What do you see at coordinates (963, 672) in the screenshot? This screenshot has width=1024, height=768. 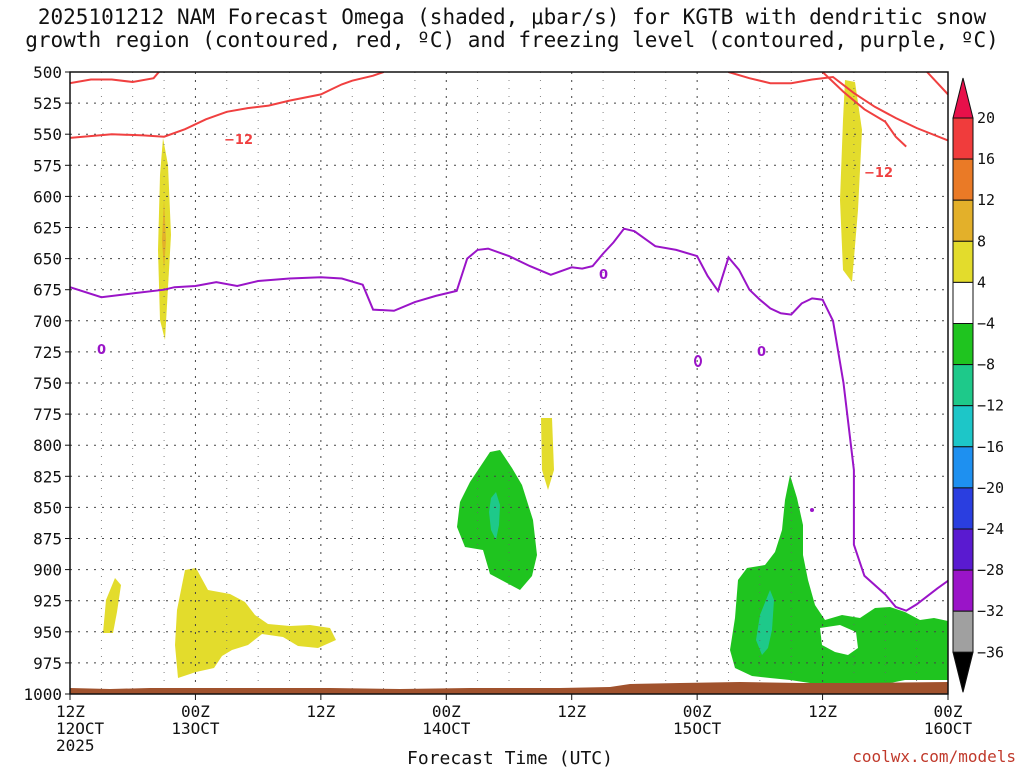 I see `colorbar-arrow-bottom` at bounding box center [963, 672].